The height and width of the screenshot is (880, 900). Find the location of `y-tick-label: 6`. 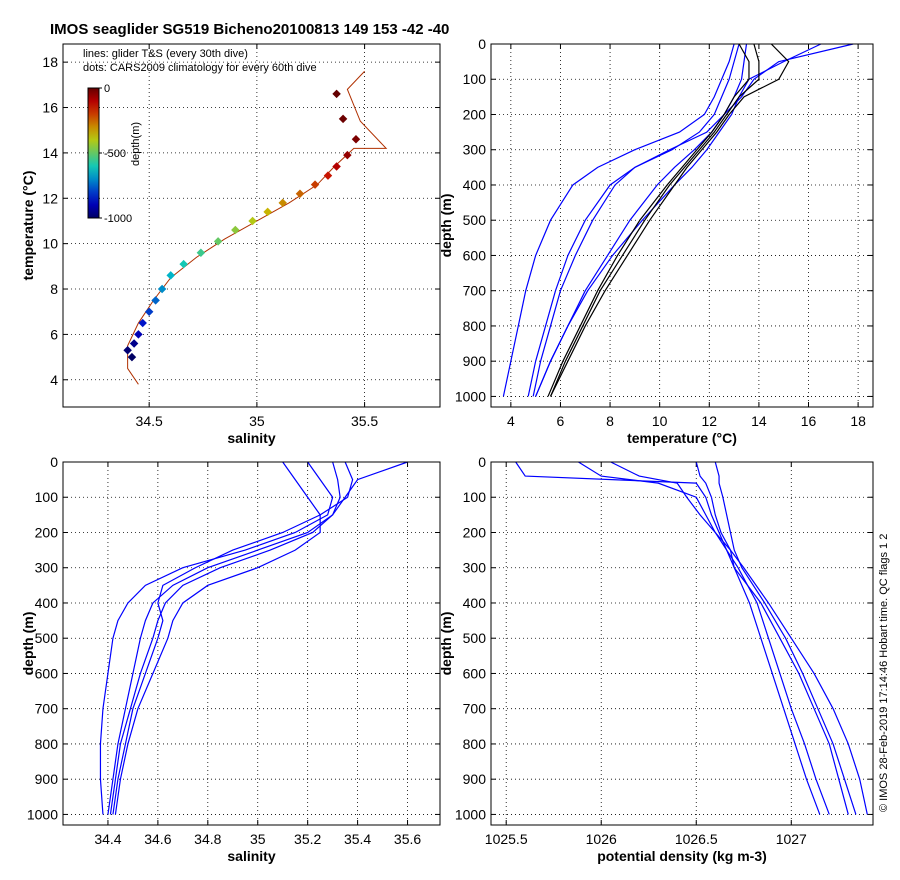

y-tick-label: 6 is located at coordinates (54, 334).